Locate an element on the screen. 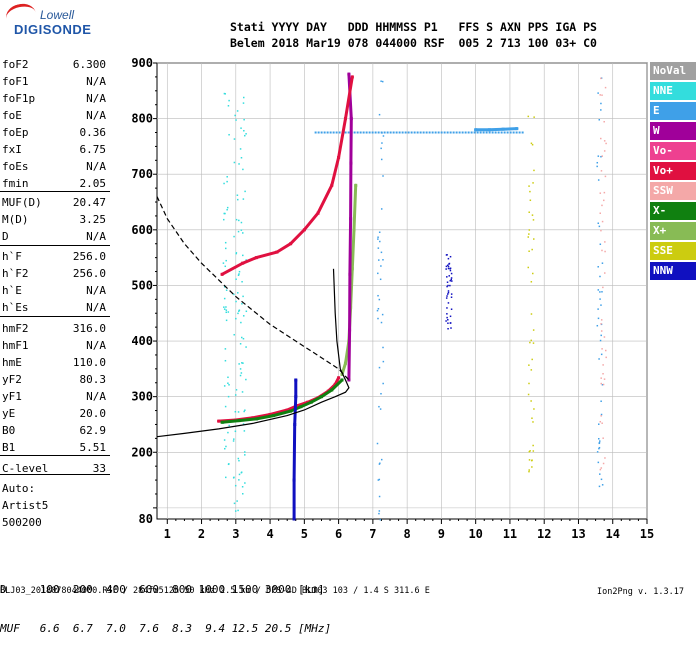 The width and height of the screenshot is (700, 648). param-value: 6.300 is located at coordinates (89, 64).